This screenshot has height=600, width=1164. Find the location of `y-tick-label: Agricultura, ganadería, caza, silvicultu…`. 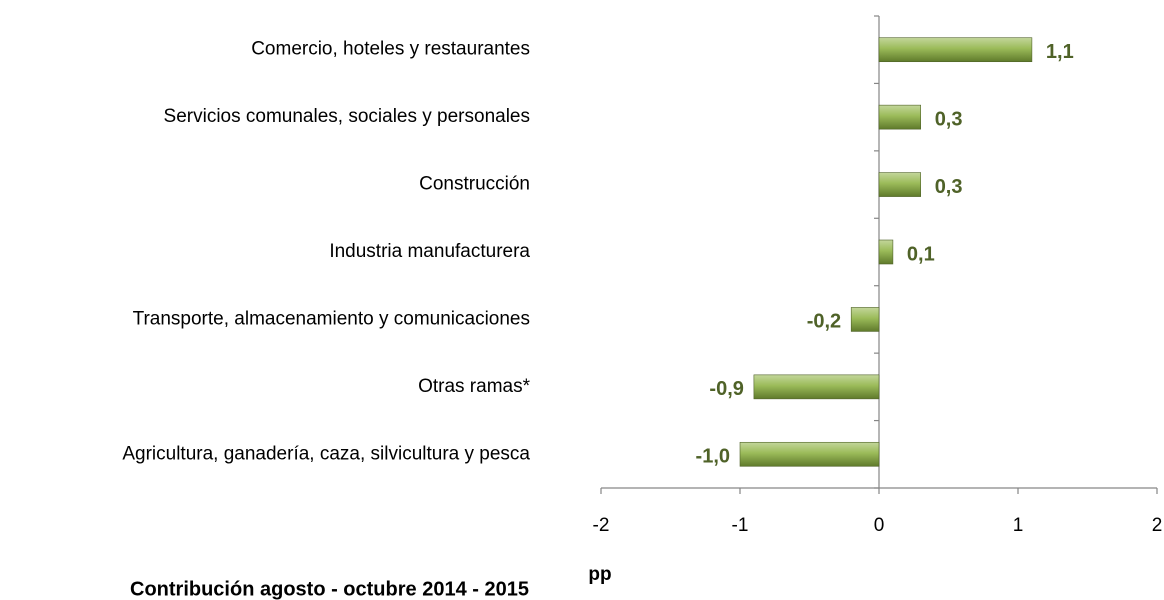

y-tick-label: Agricultura, ganadería, caza, silvicultu… is located at coordinates (326, 453).